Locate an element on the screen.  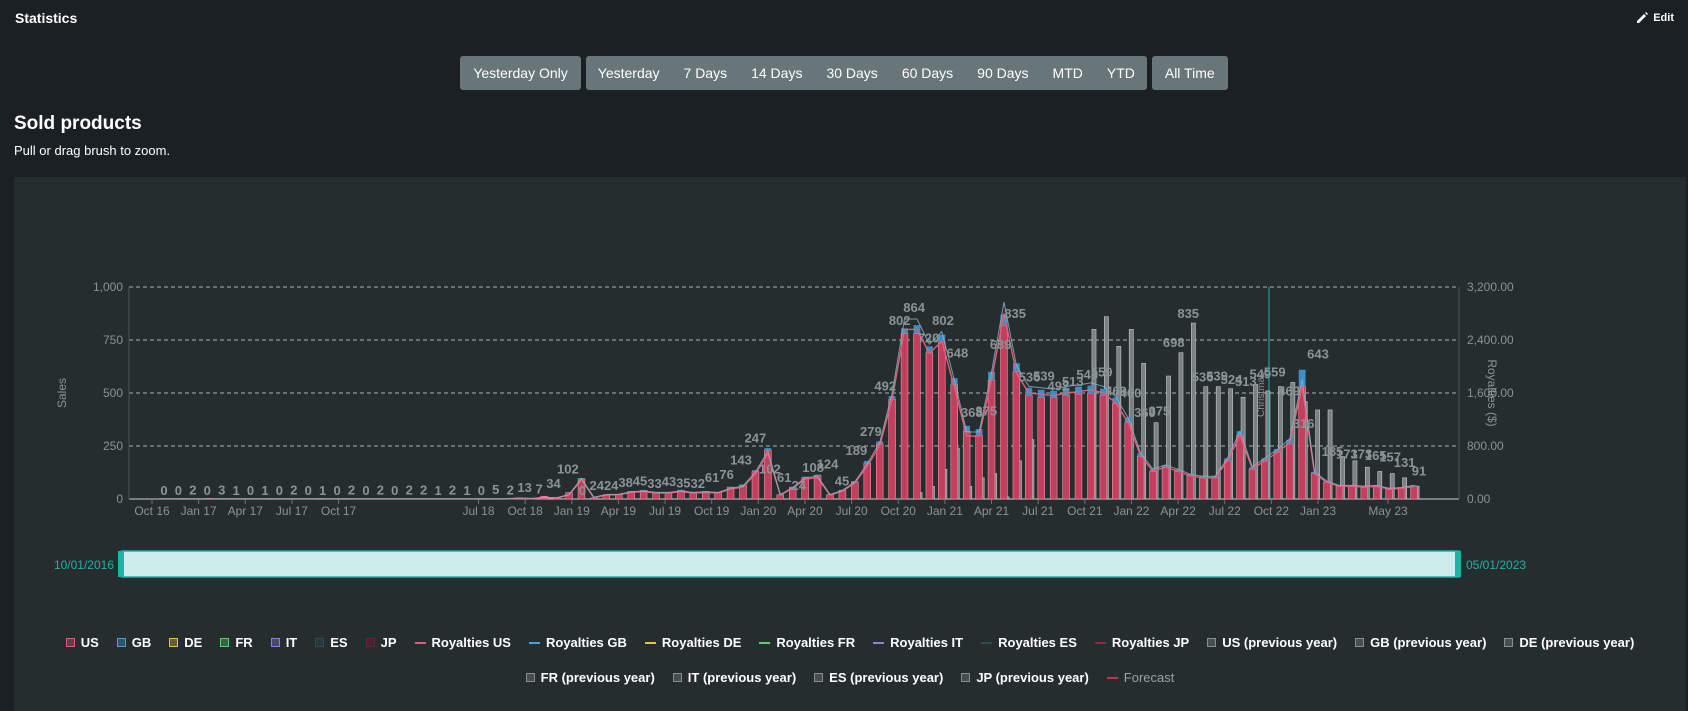
data-label: 124 is located at coordinates (828, 464).